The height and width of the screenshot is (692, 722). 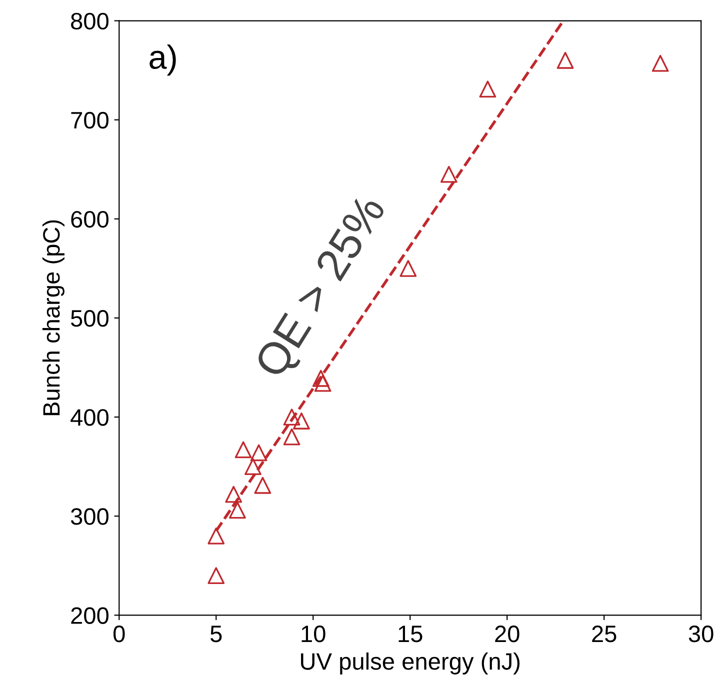 What do you see at coordinates (216, 634) in the screenshot?
I see `x-tick-label: 5` at bounding box center [216, 634].